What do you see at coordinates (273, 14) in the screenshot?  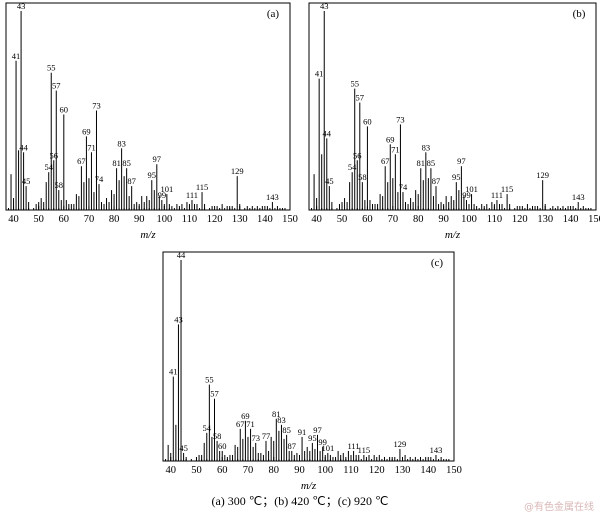 I see `panel-id: (a)` at bounding box center [273, 14].